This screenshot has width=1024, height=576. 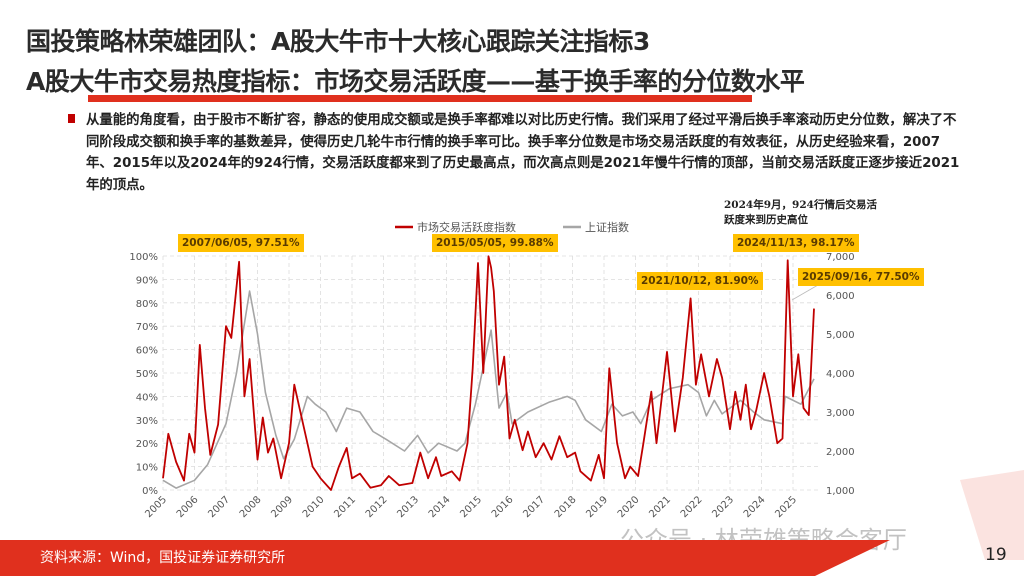 What do you see at coordinates (147, 351) in the screenshot?
I see `left-tick-label: 60%` at bounding box center [147, 351].